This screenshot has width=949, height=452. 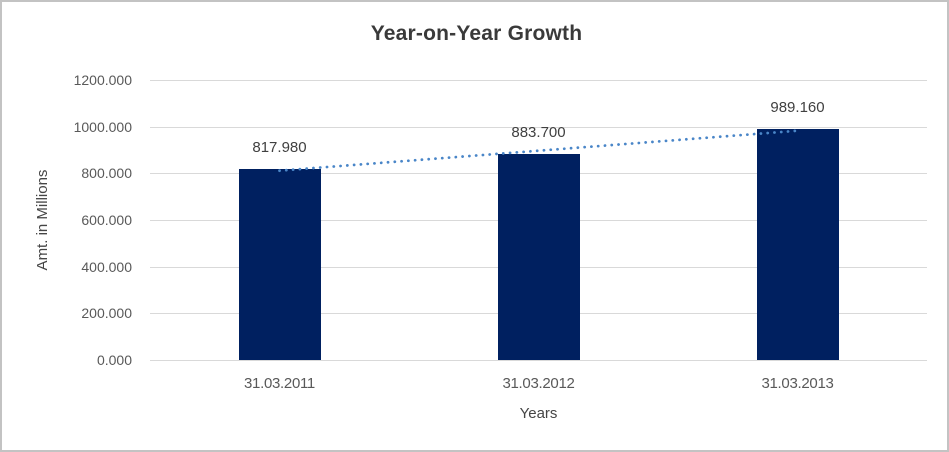 What do you see at coordinates (279, 148) in the screenshot?
I see `bar-value-label: 817.980` at bounding box center [279, 148].